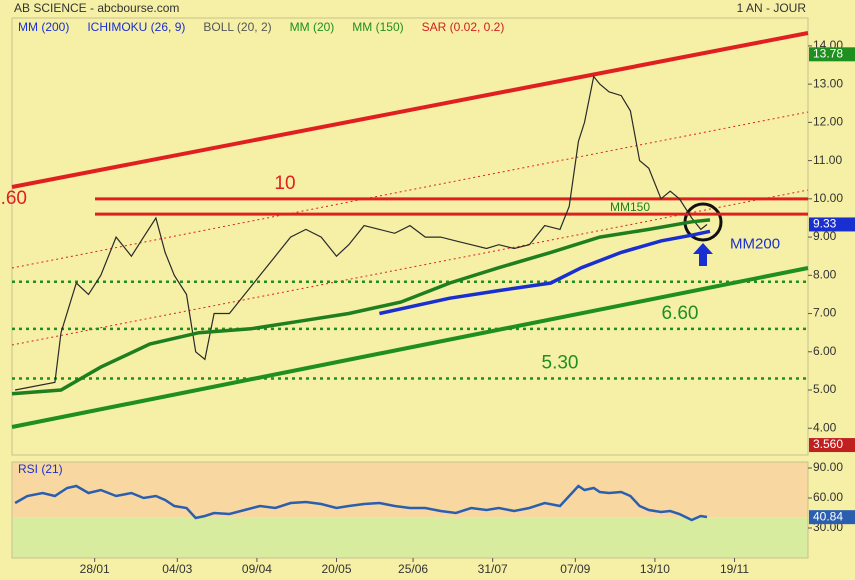  What do you see at coordinates (825, 274) in the screenshot?
I see `y-tick-label: 8.00` at bounding box center [825, 274].